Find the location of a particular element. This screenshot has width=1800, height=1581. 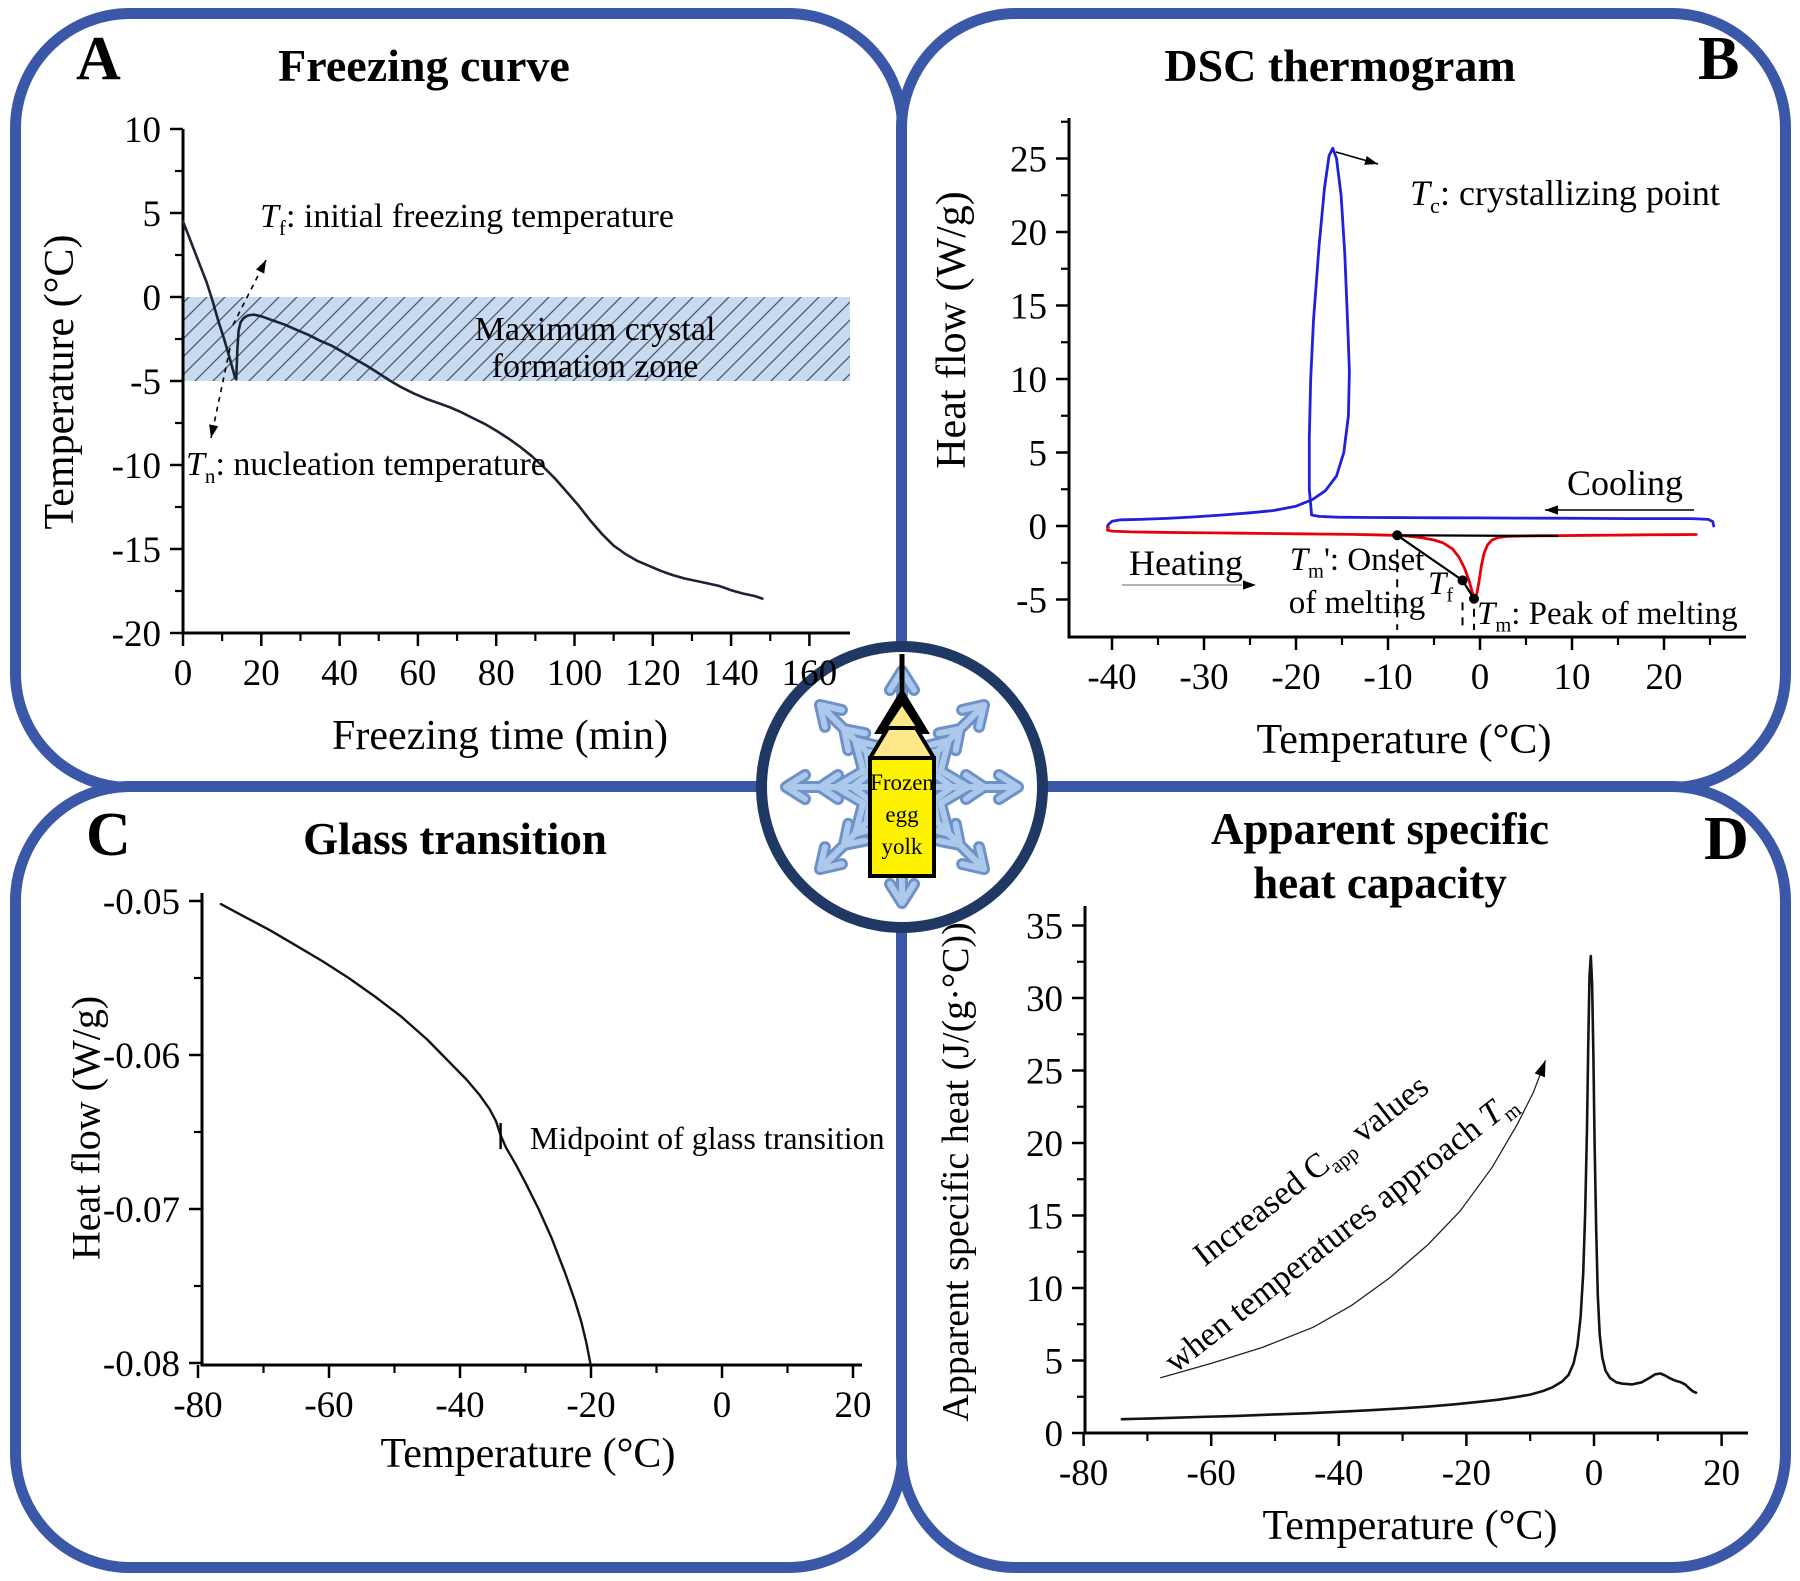

annotation-cooling: Cooling is located at coordinates (1625, 483).